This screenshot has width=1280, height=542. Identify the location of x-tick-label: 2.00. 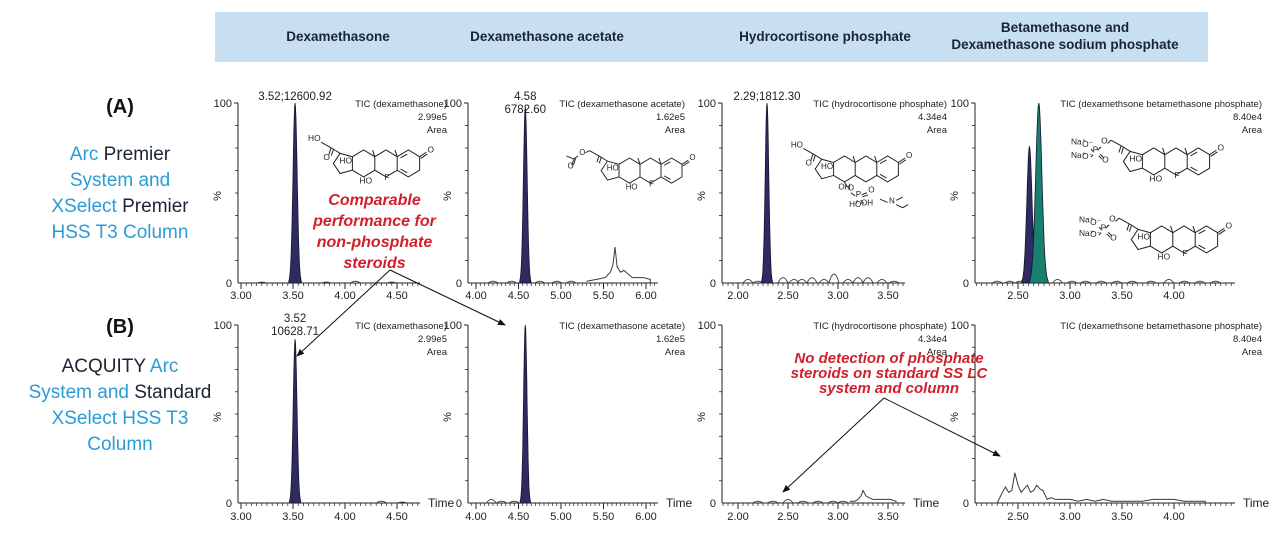
(737, 296).